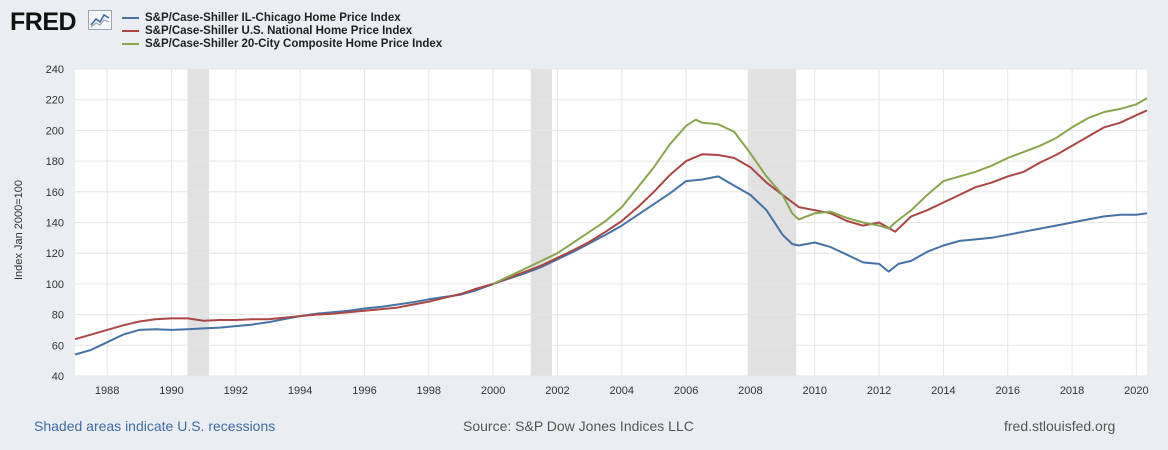 The image size is (1168, 450). What do you see at coordinates (879, 391) in the screenshot?
I see `x-tick-label: 2012` at bounding box center [879, 391].